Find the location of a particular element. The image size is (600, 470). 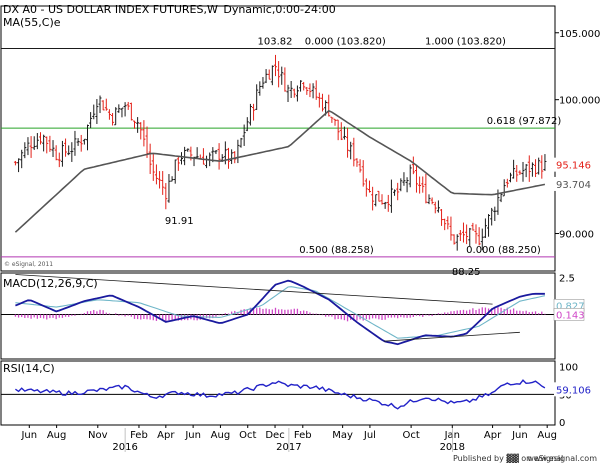

macd-value-box is located at coordinates (569, 314).